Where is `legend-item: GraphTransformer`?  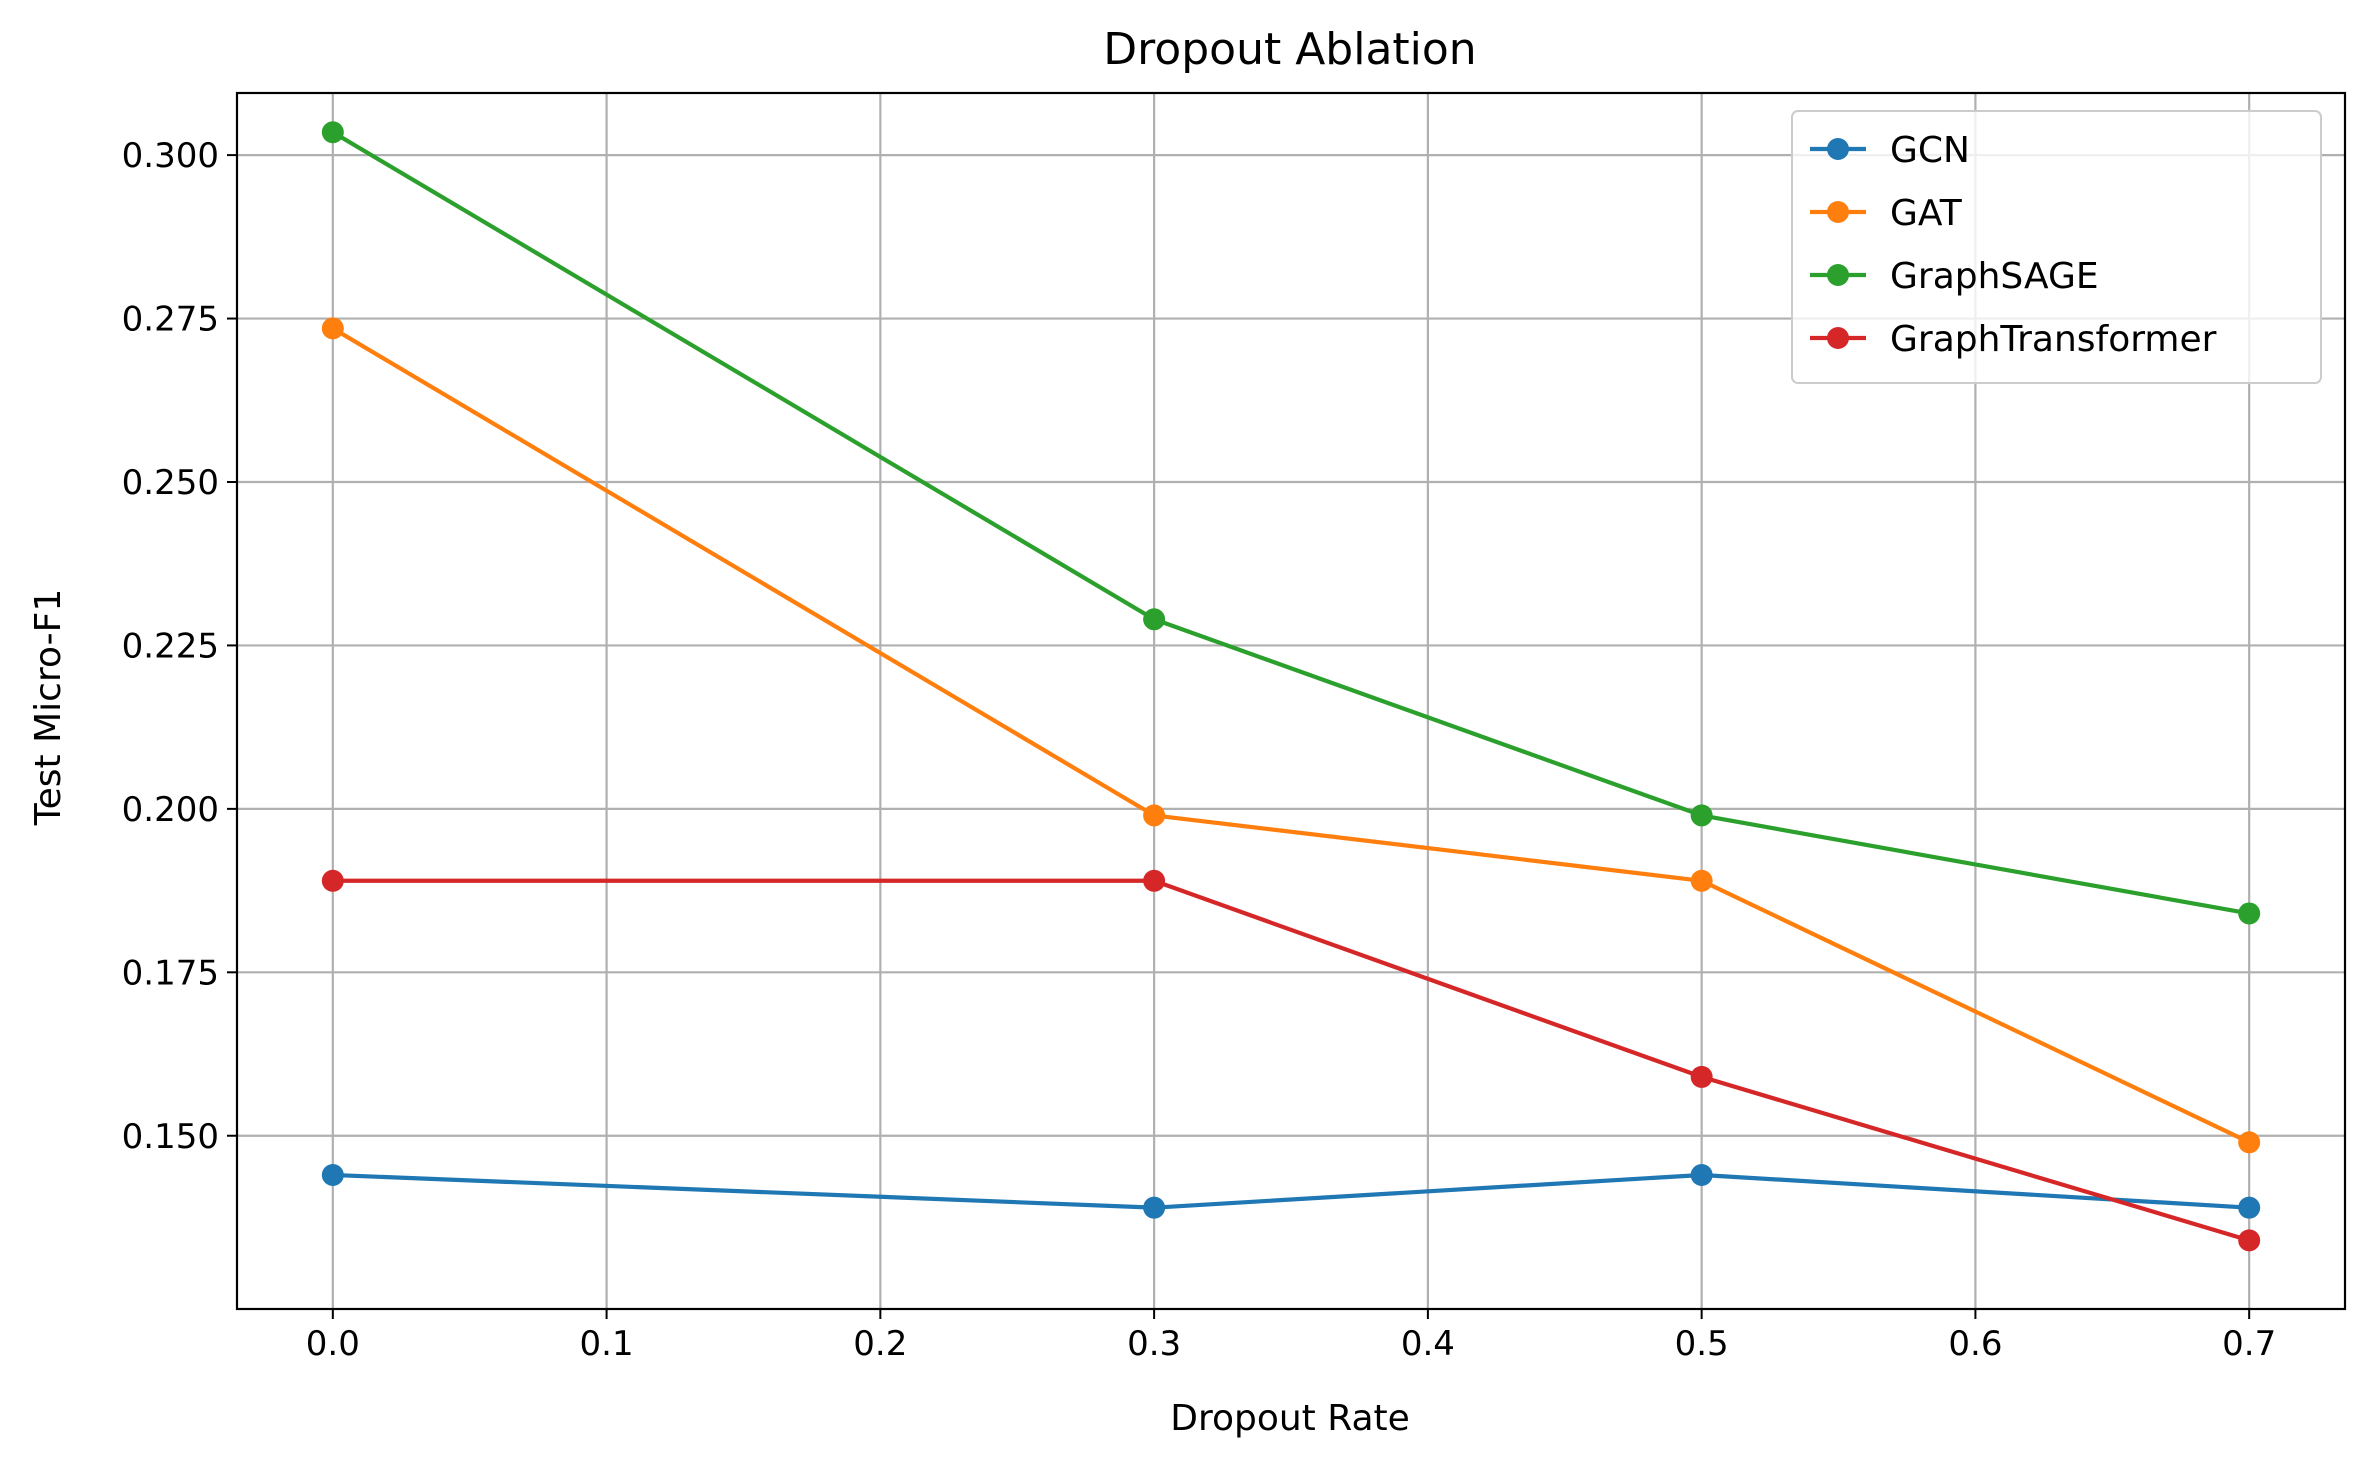 legend-item: GraphTransformer is located at coordinates (2013, 339).